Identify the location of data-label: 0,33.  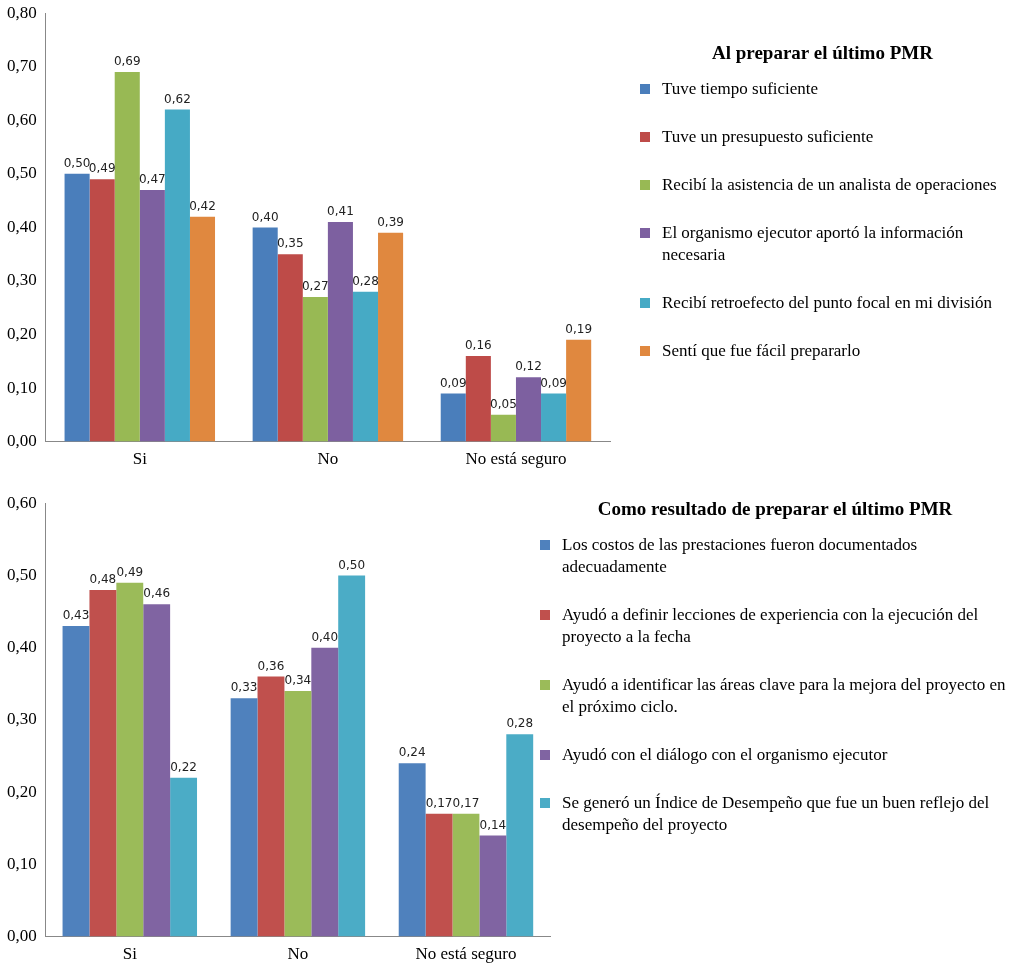
(244, 687).